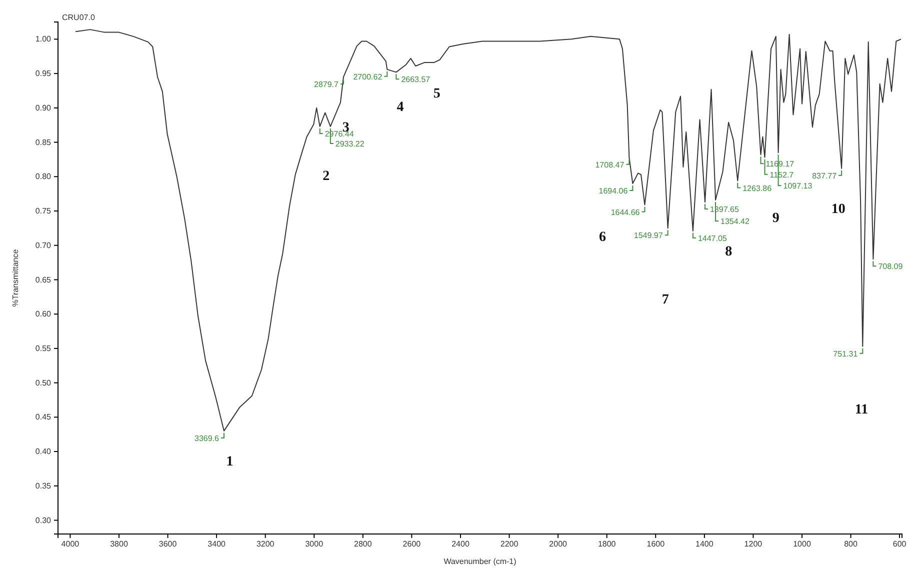 The width and height of the screenshot is (923, 575). Describe the element at coordinates (753, 544) in the screenshot. I see `x-tick-label: 1200` at that location.